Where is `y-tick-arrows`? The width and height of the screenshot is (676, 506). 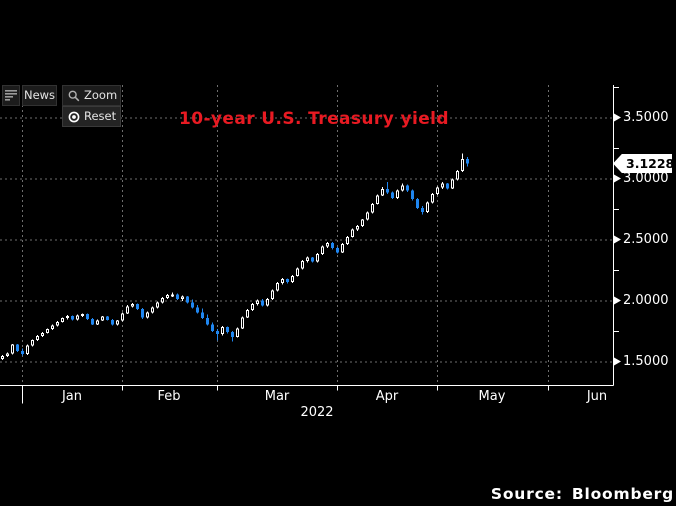
y-tick-arrows is located at coordinates (617, 239).